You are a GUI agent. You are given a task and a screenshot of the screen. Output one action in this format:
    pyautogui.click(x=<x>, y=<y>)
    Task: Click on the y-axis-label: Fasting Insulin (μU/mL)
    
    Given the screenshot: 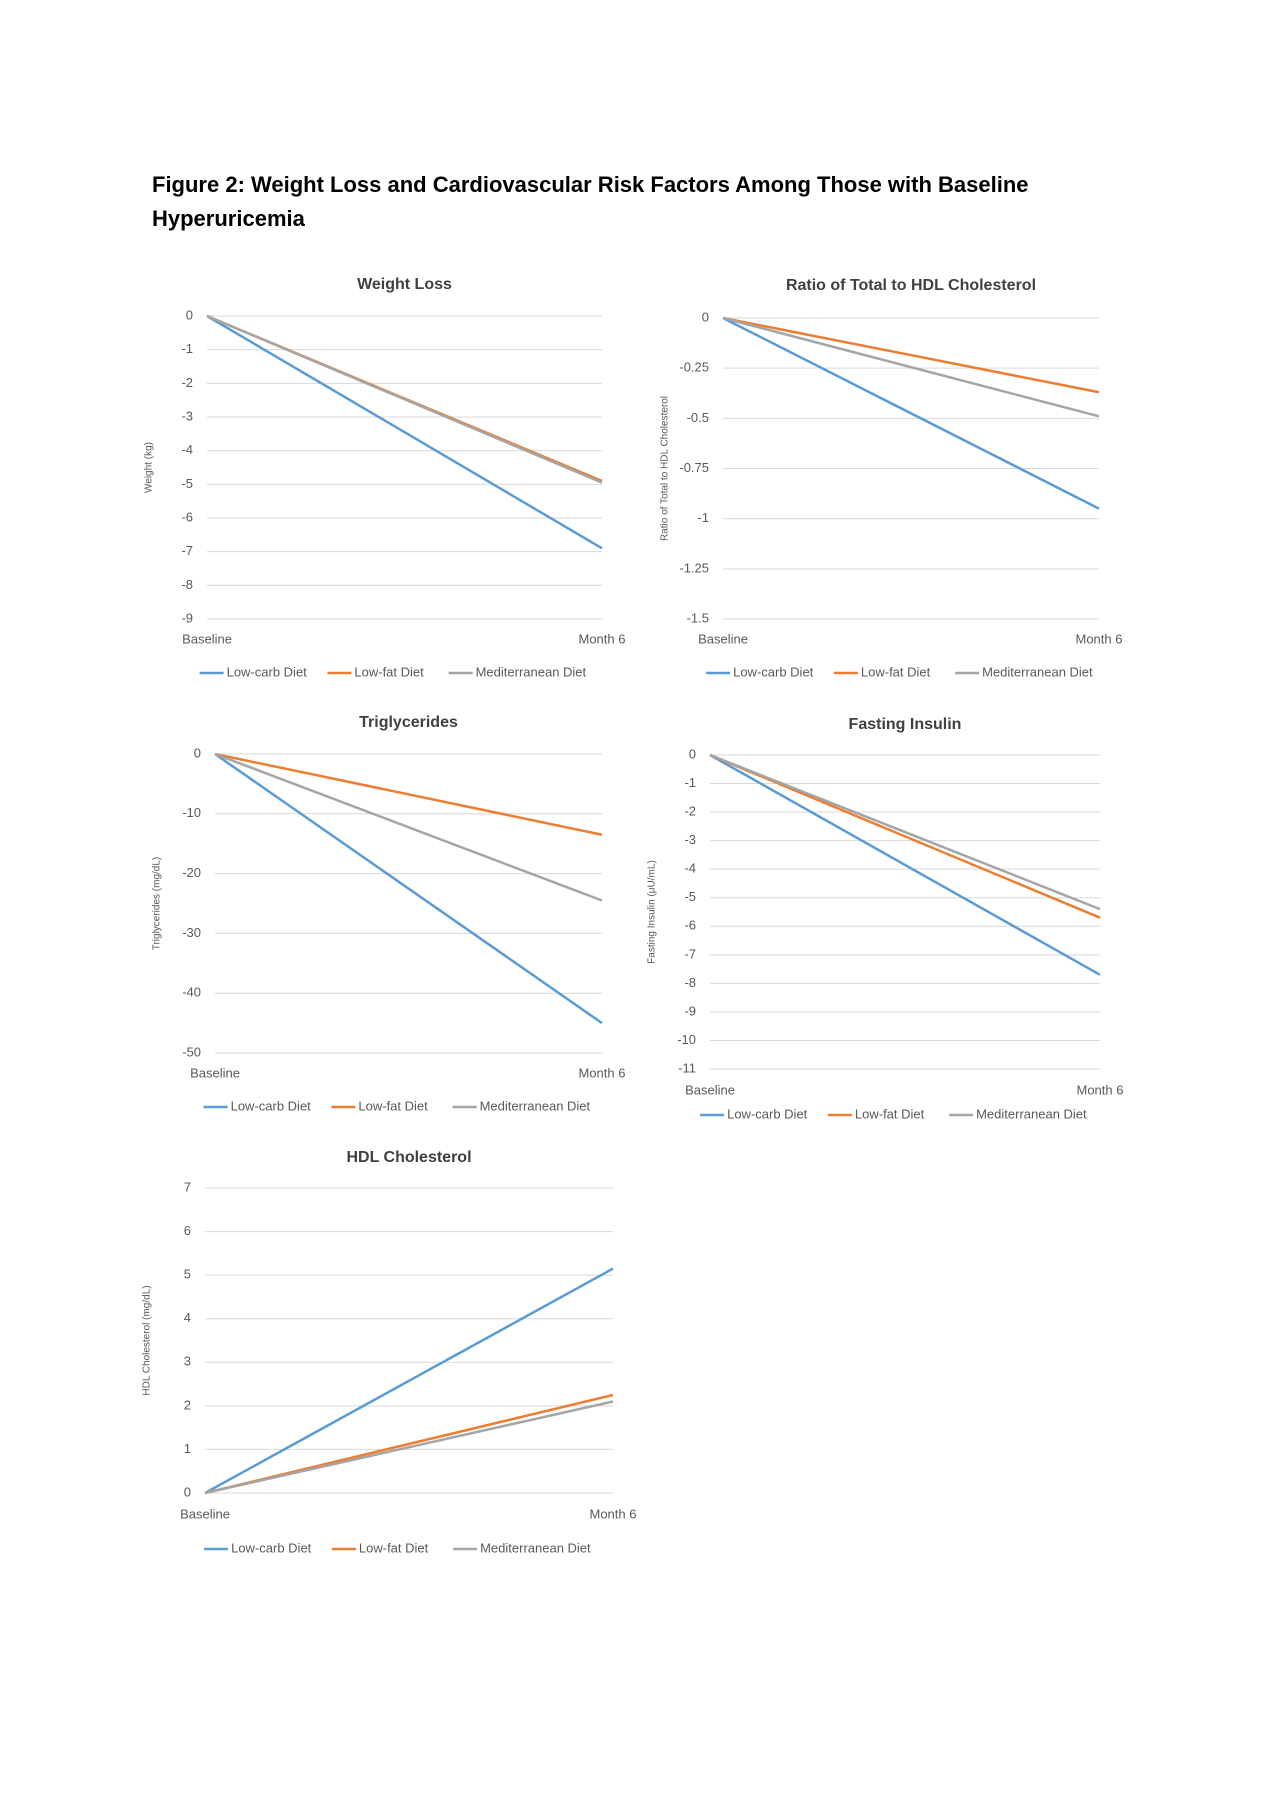 What is the action you would take?
    pyautogui.click(x=652, y=912)
    